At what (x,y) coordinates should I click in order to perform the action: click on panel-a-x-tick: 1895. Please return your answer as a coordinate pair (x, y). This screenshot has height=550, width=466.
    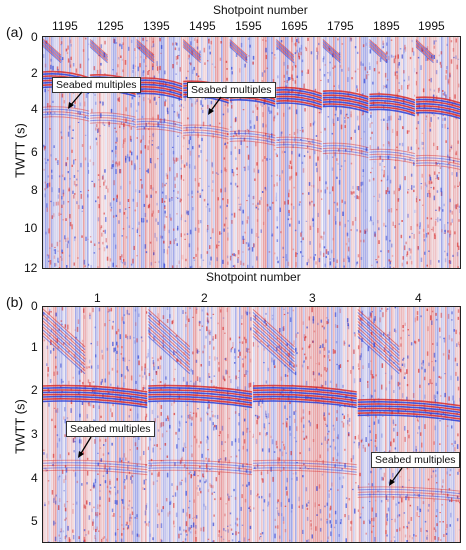
    Looking at the image, I should click on (386, 26).